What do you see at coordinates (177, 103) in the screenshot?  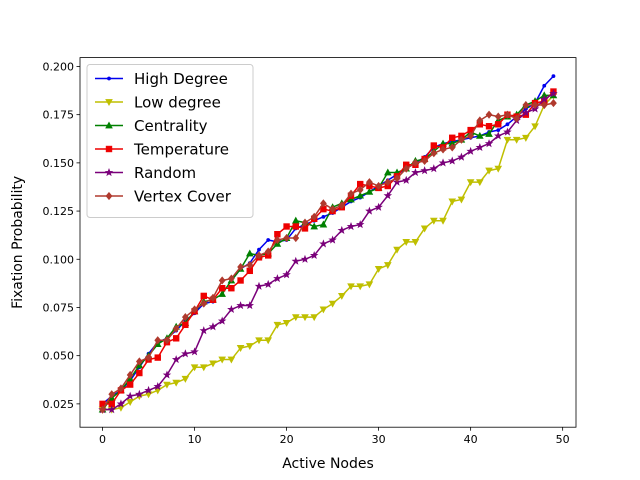 I see `legend-label: Low degree` at bounding box center [177, 103].